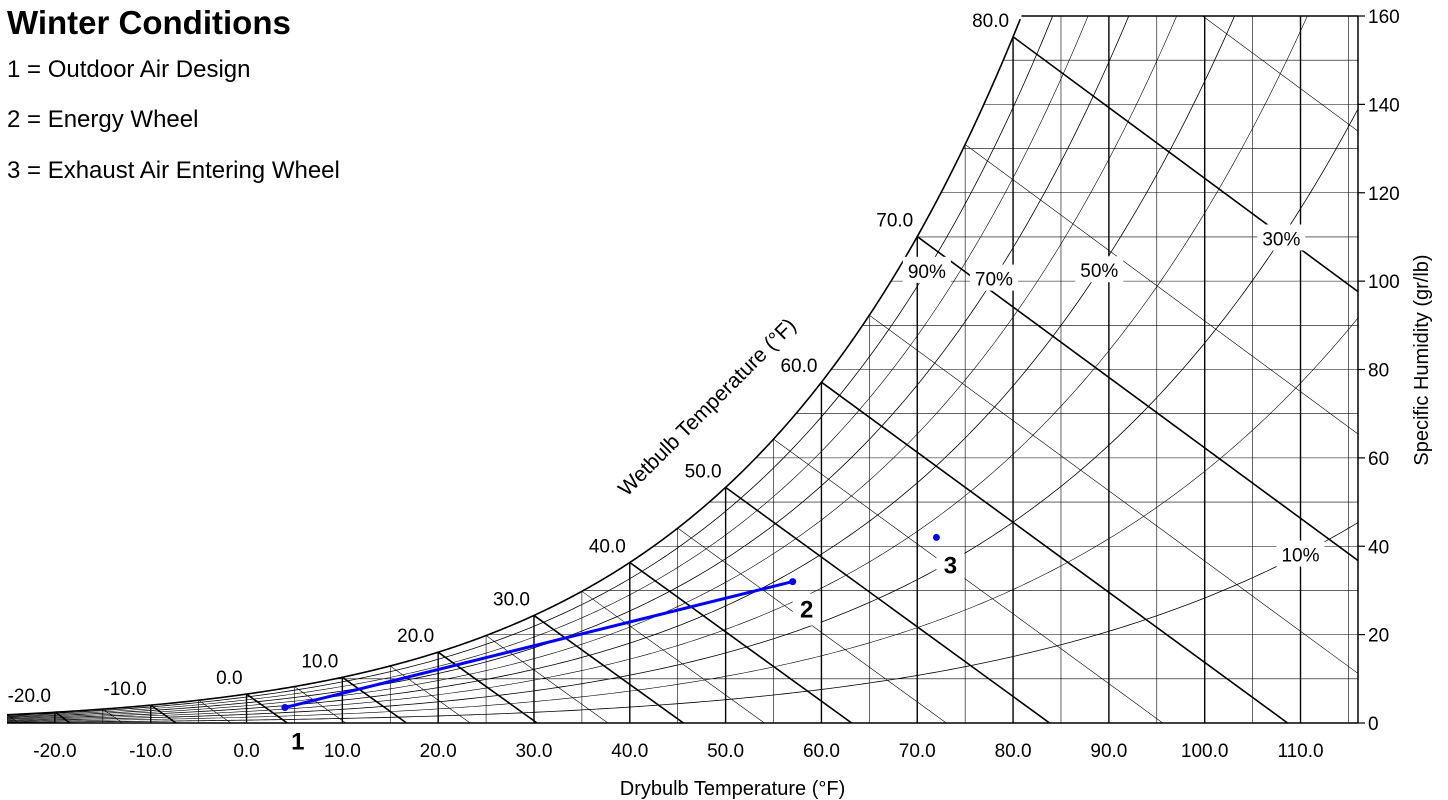 Image resolution: width=1448 pixels, height=800 pixels. Describe the element at coordinates (173, 170) in the screenshot. I see `legend-item-exhaust-air: 3 = Exhaust Air Entering Wheel` at that location.